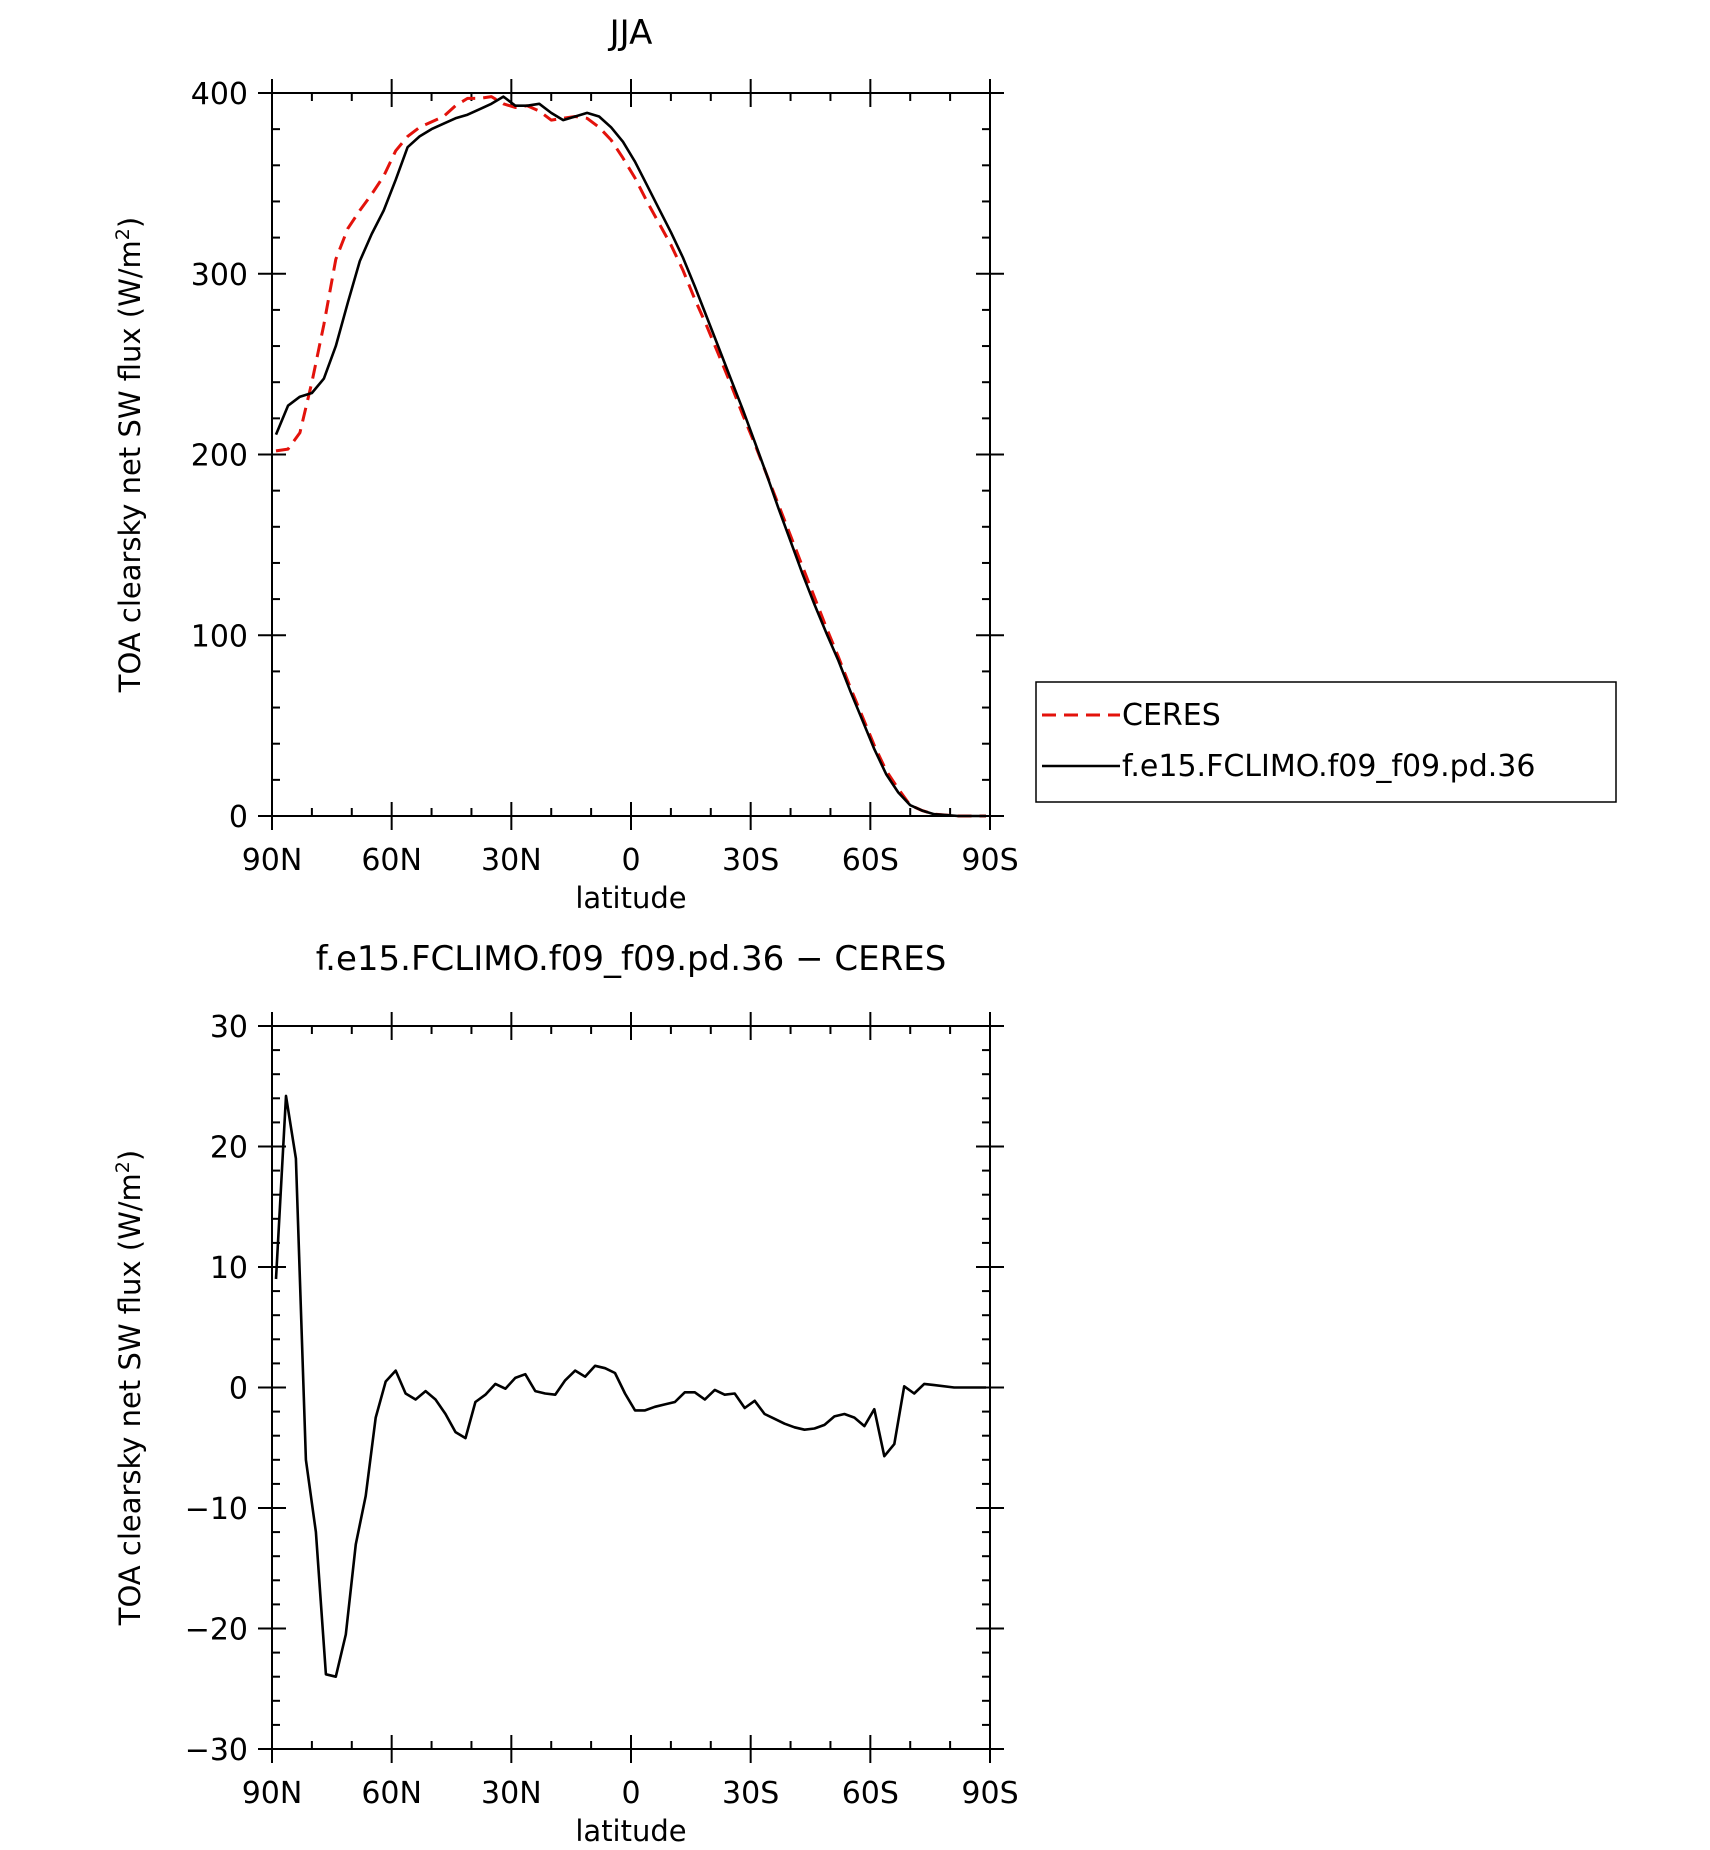 The height and width of the screenshot is (1850, 1710). I want to click on legend-box, so click(1326, 742).